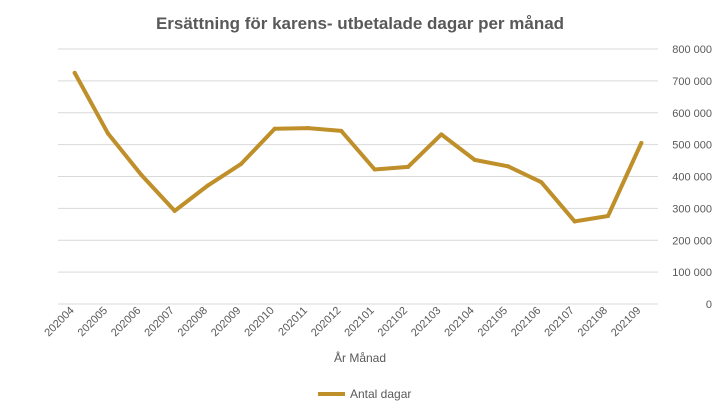  Describe the element at coordinates (709, 305) in the screenshot. I see `y-tick-label: 0` at that location.